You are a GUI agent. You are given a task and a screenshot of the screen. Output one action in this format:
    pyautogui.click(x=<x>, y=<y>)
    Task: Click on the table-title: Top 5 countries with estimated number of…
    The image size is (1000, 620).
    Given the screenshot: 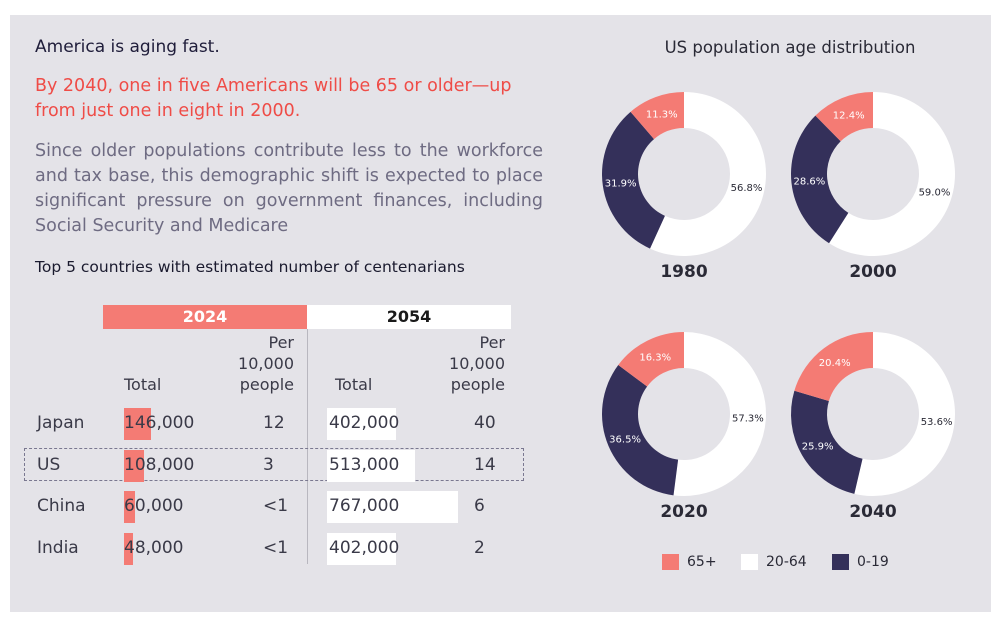 What is the action you would take?
    pyautogui.click(x=250, y=267)
    